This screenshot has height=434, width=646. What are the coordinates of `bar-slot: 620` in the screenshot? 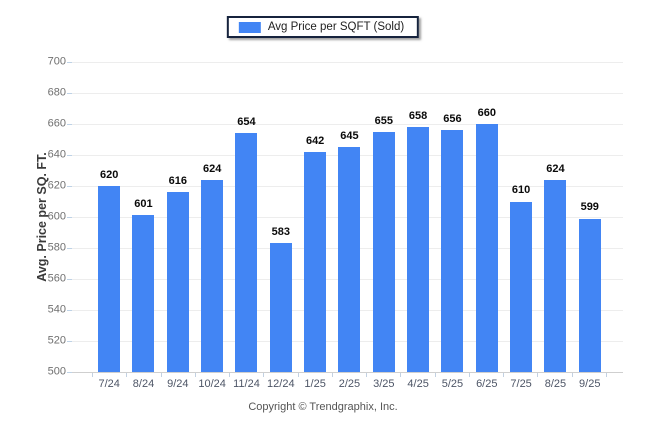 It's located at (109, 217).